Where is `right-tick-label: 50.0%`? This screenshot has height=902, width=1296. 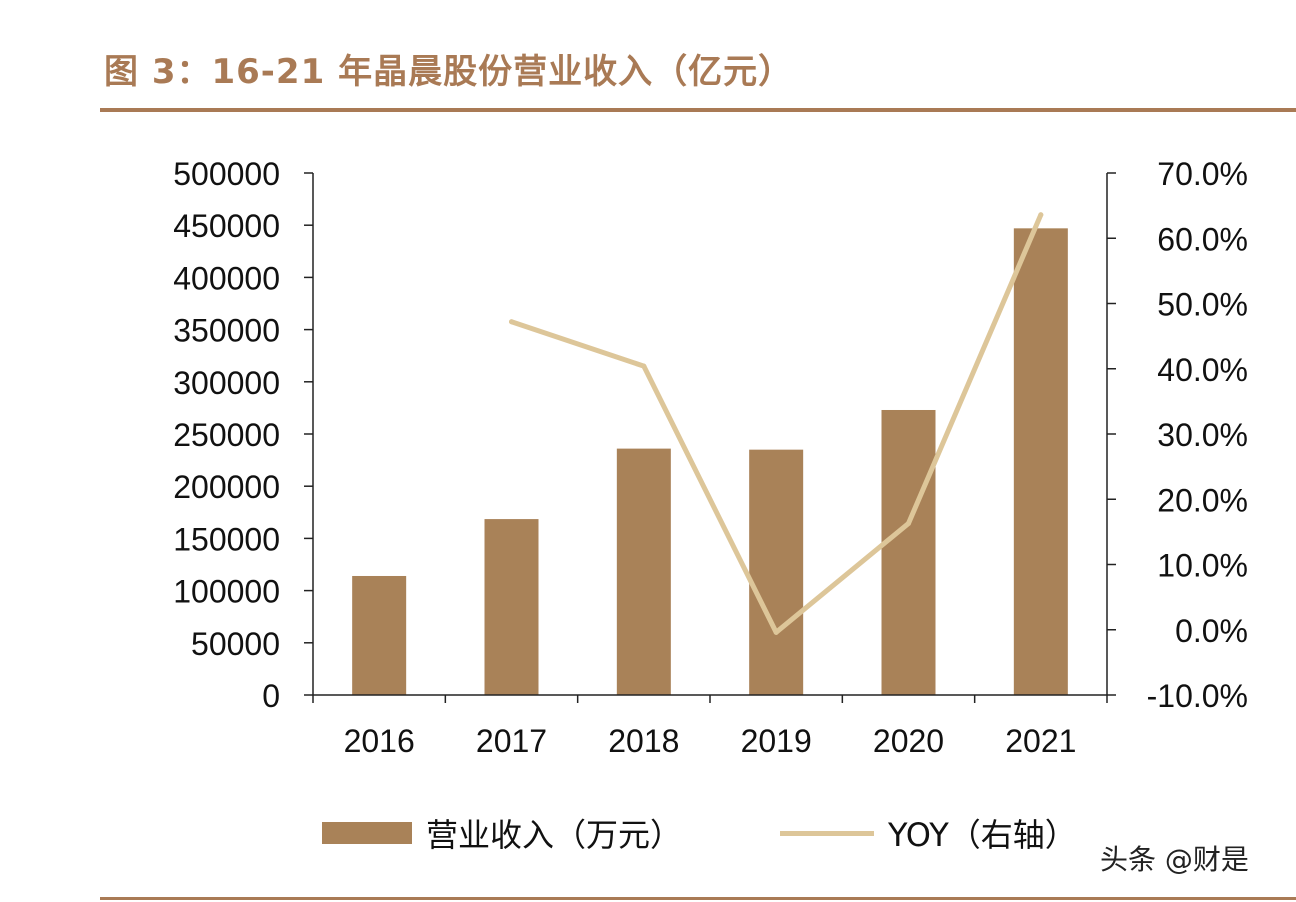 right-tick-label: 50.0% is located at coordinates (1202, 305).